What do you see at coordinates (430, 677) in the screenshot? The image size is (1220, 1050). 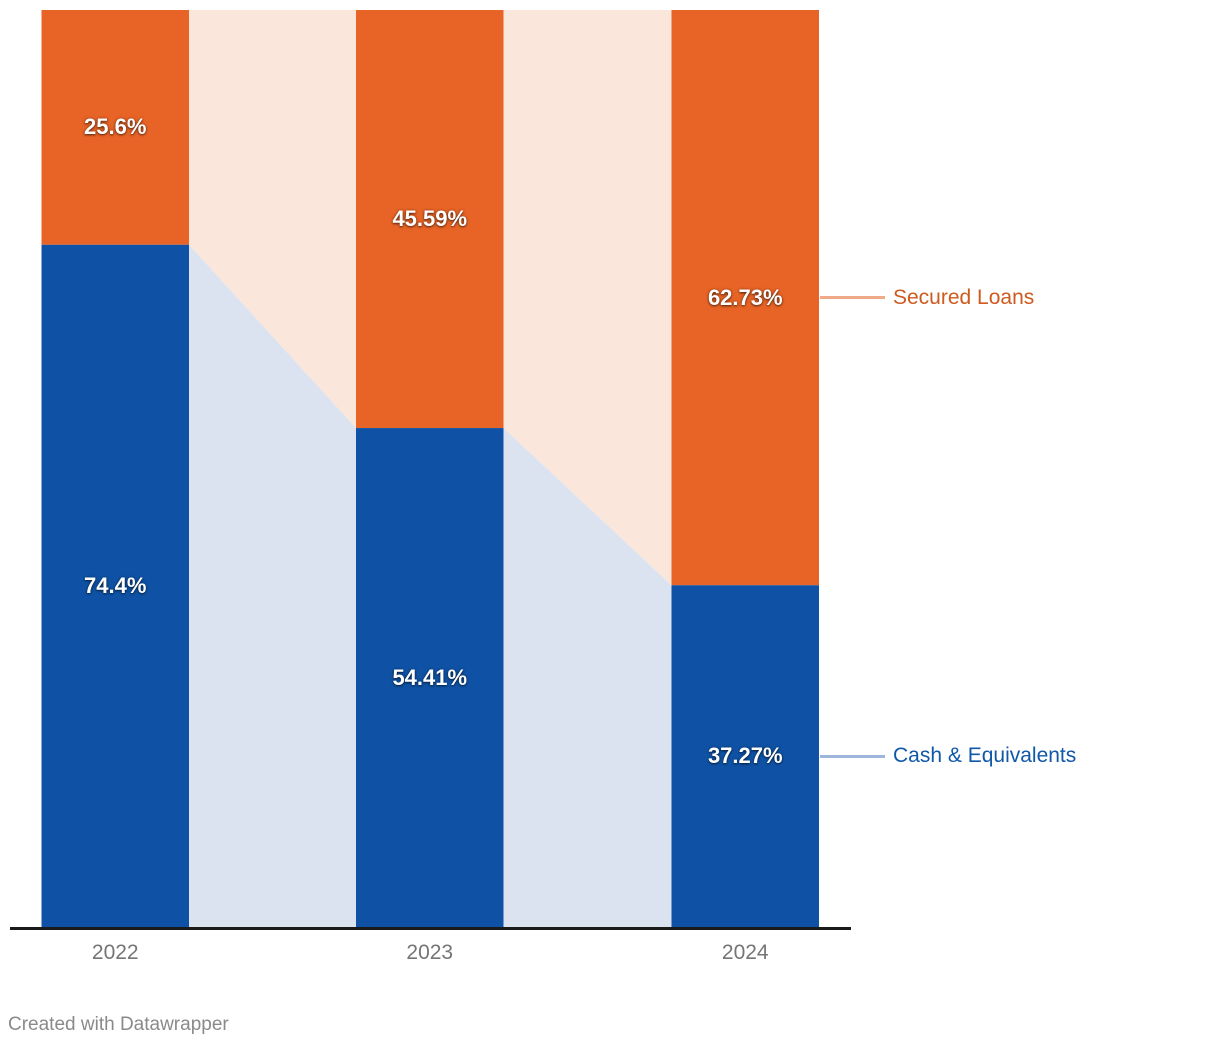 I see `bar-segment-cash-equivalents-2023` at bounding box center [430, 677].